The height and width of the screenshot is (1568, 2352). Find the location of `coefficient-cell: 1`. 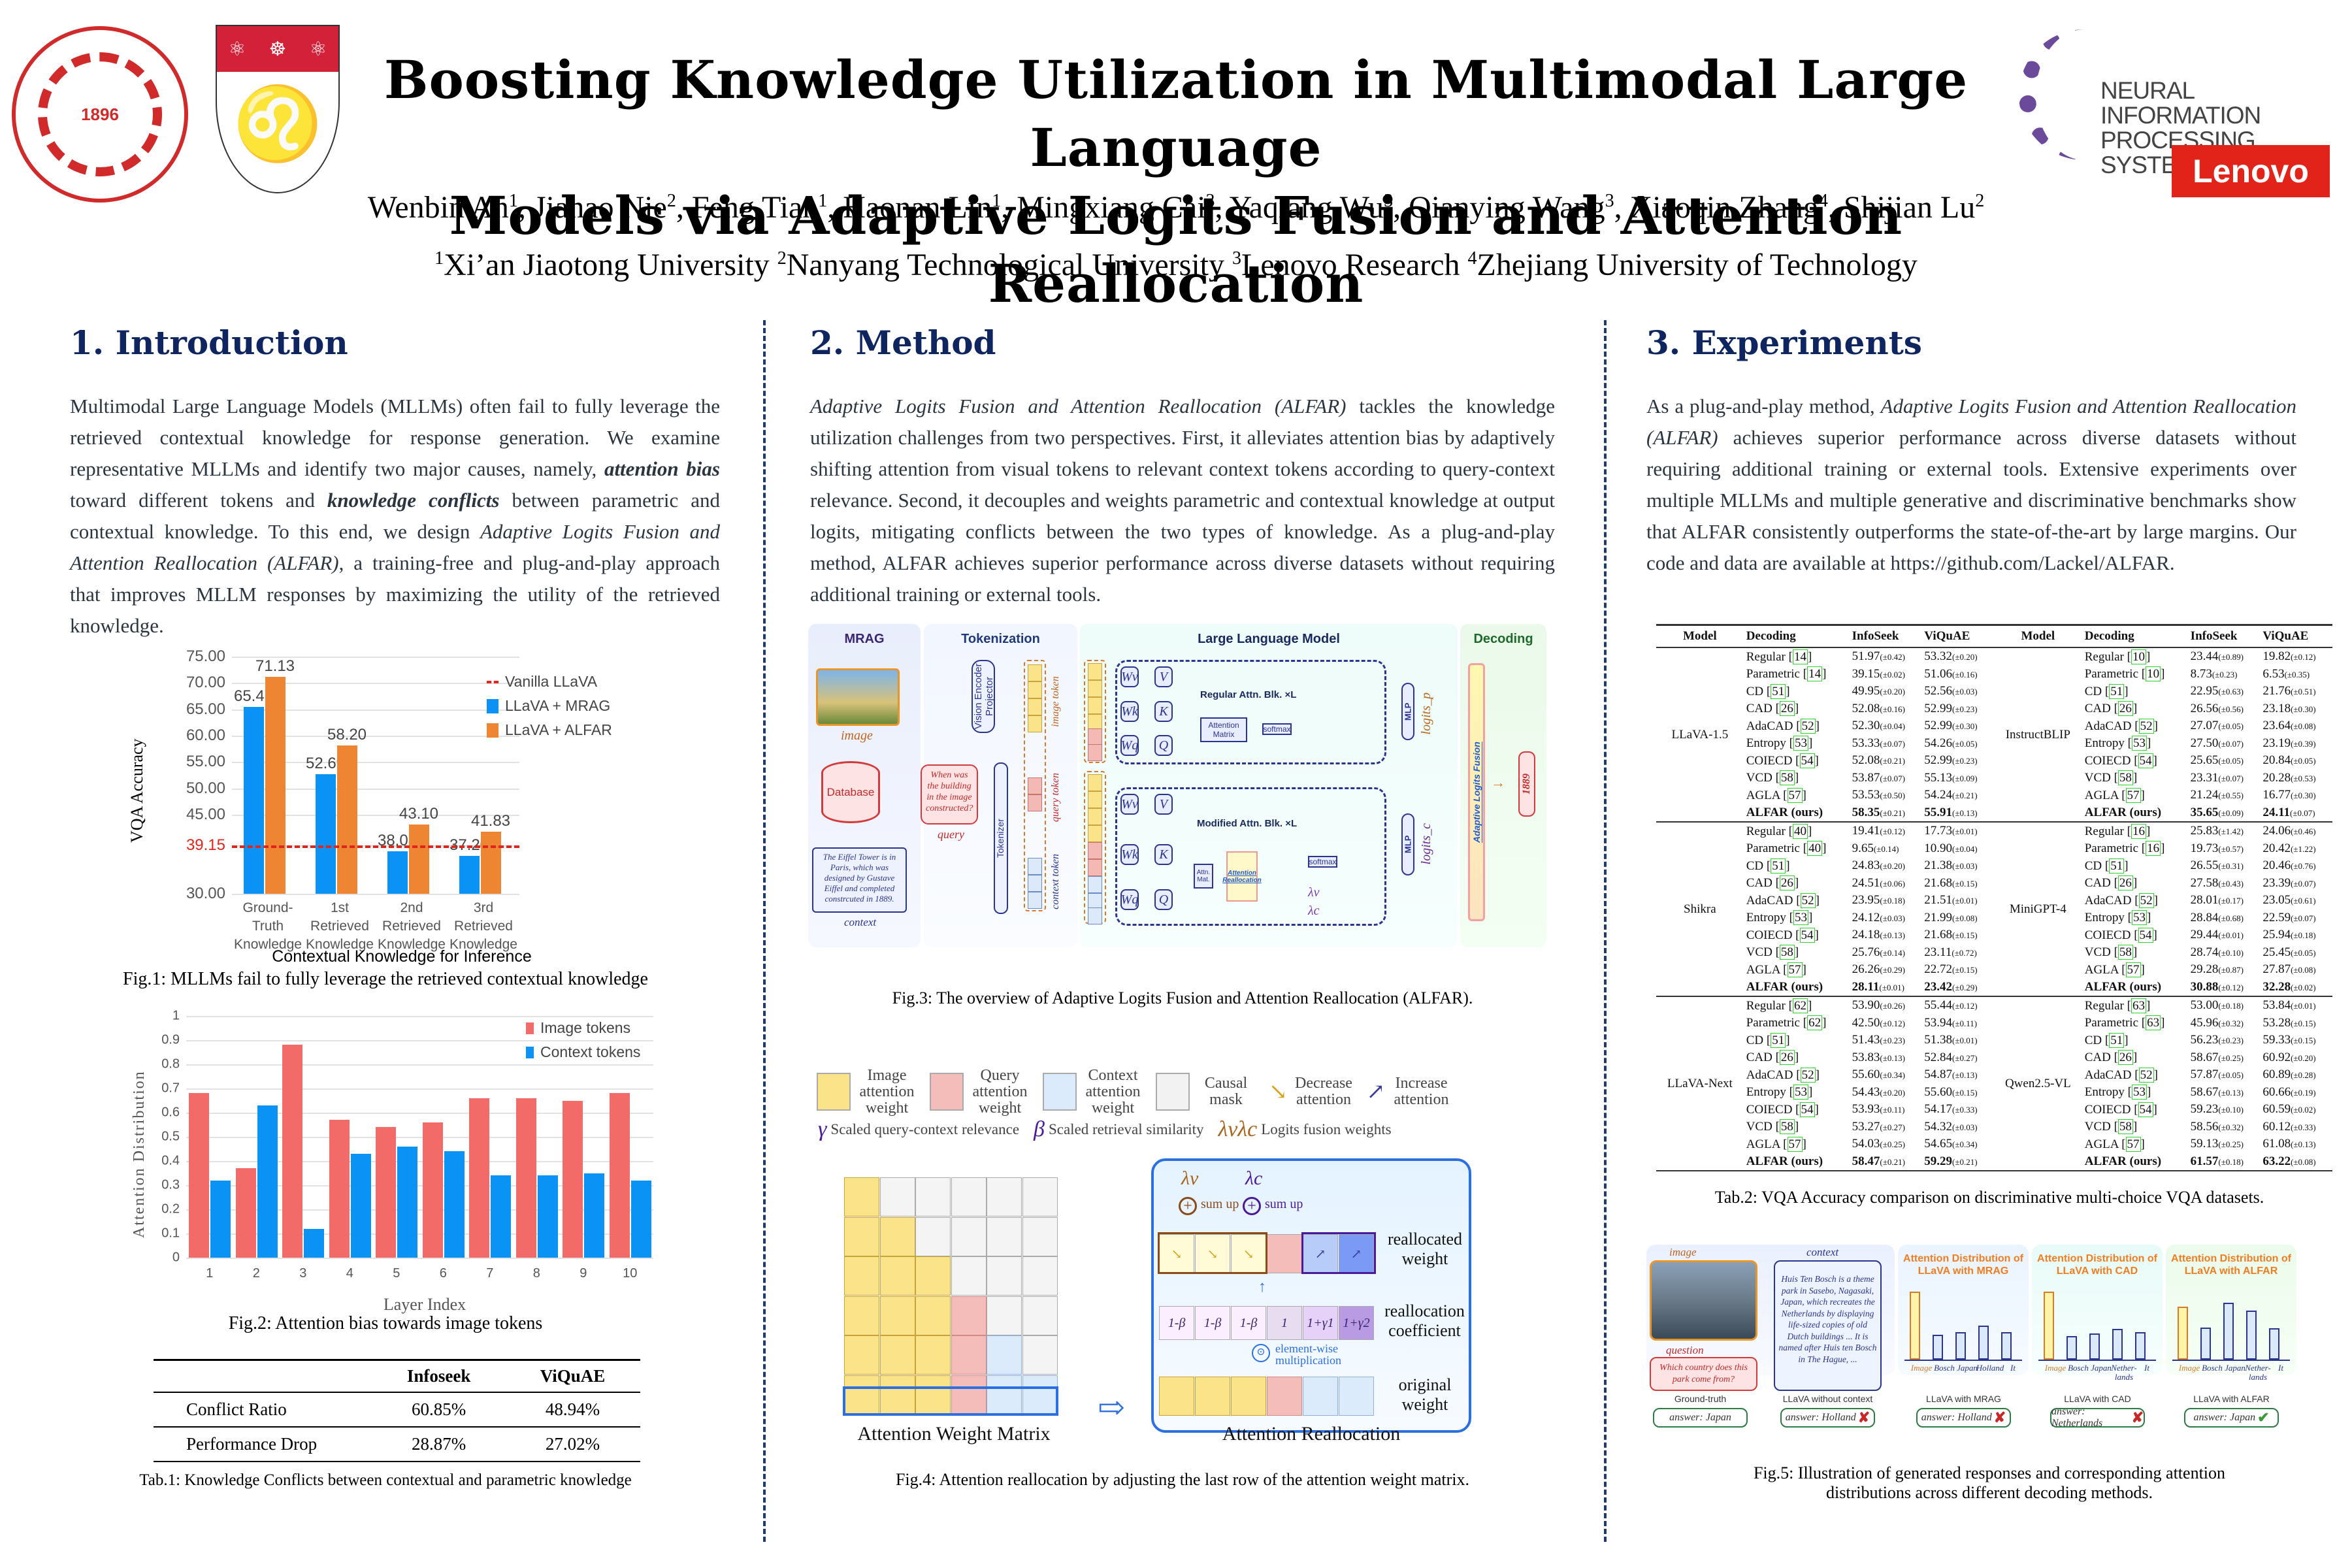

coefficient-cell: 1 is located at coordinates (1284, 1323).